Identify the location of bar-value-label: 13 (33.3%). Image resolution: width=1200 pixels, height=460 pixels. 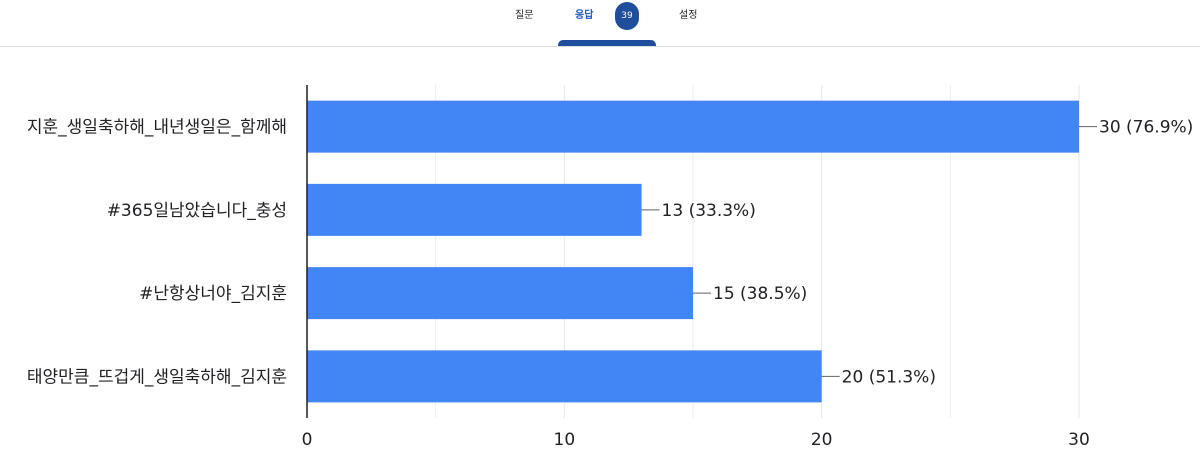
(709, 211).